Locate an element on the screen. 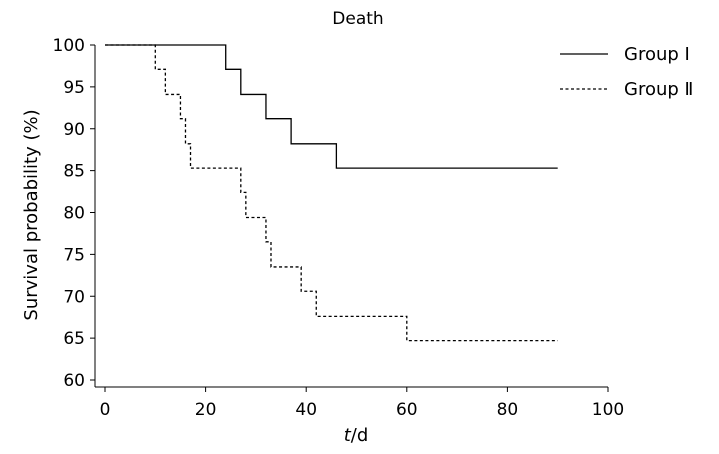 The image size is (719, 454). x-axis-label-italic: t is located at coordinates (348, 435).